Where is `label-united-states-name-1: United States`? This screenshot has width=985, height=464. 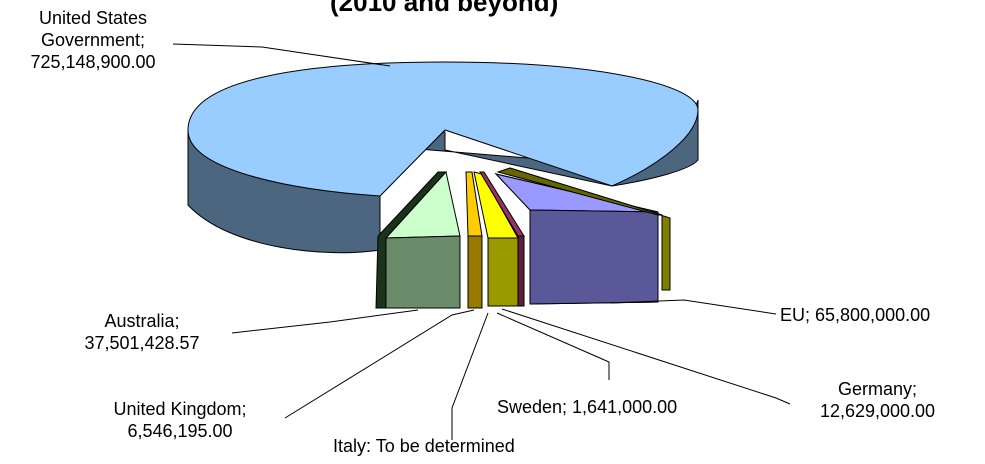
label-united-states-name-1: United States is located at coordinates (93, 18).